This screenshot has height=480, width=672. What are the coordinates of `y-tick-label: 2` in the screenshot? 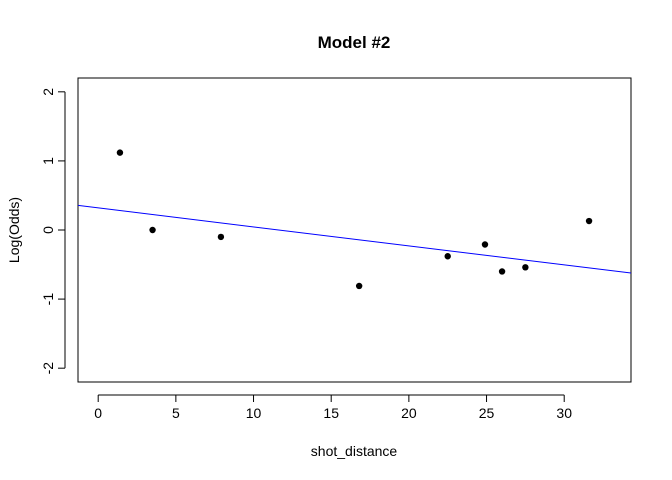 It's located at (48, 92).